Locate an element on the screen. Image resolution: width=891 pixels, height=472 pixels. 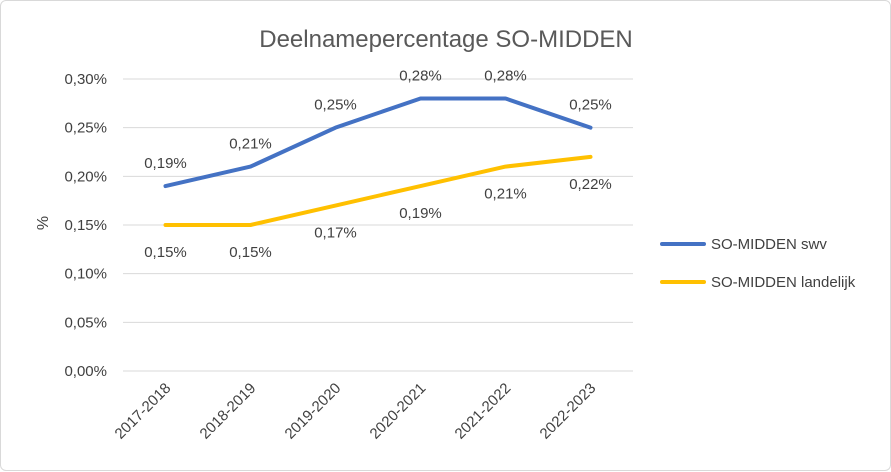
data-label: 0,22% is located at coordinates (590, 184).